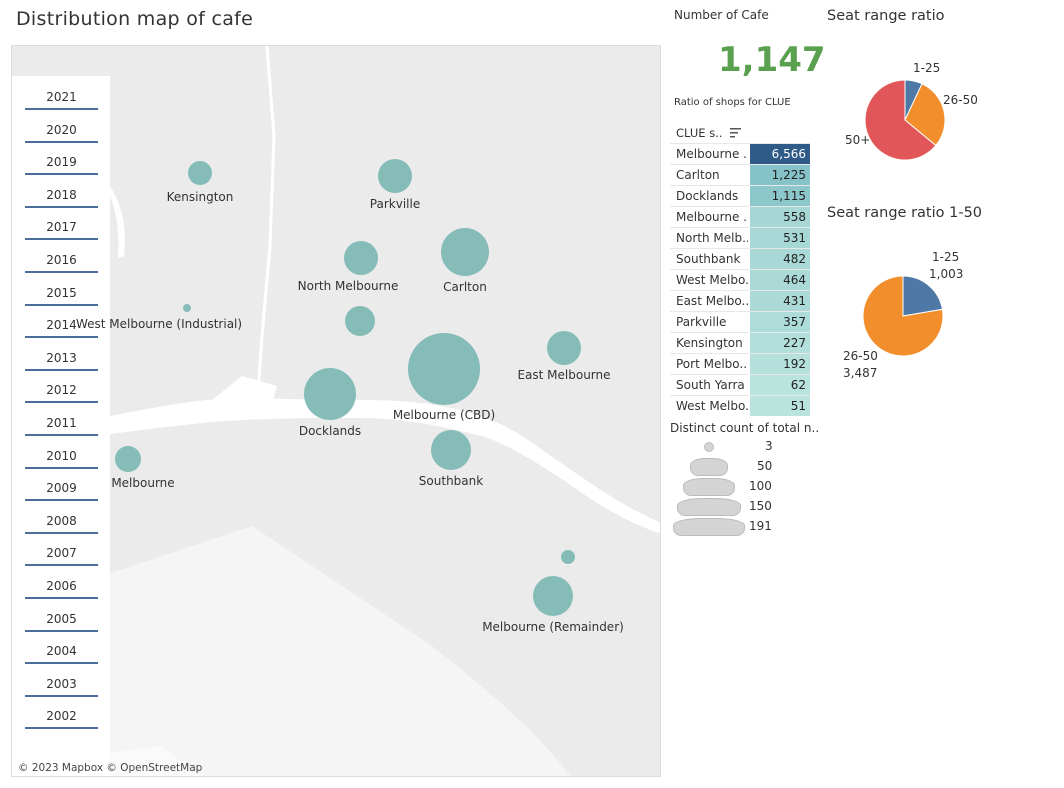 Image resolution: width=1064 pixels, height=788 pixels. Describe the element at coordinates (960, 100) in the screenshot. I see `pie1-label-26-50: 26-50` at that location.